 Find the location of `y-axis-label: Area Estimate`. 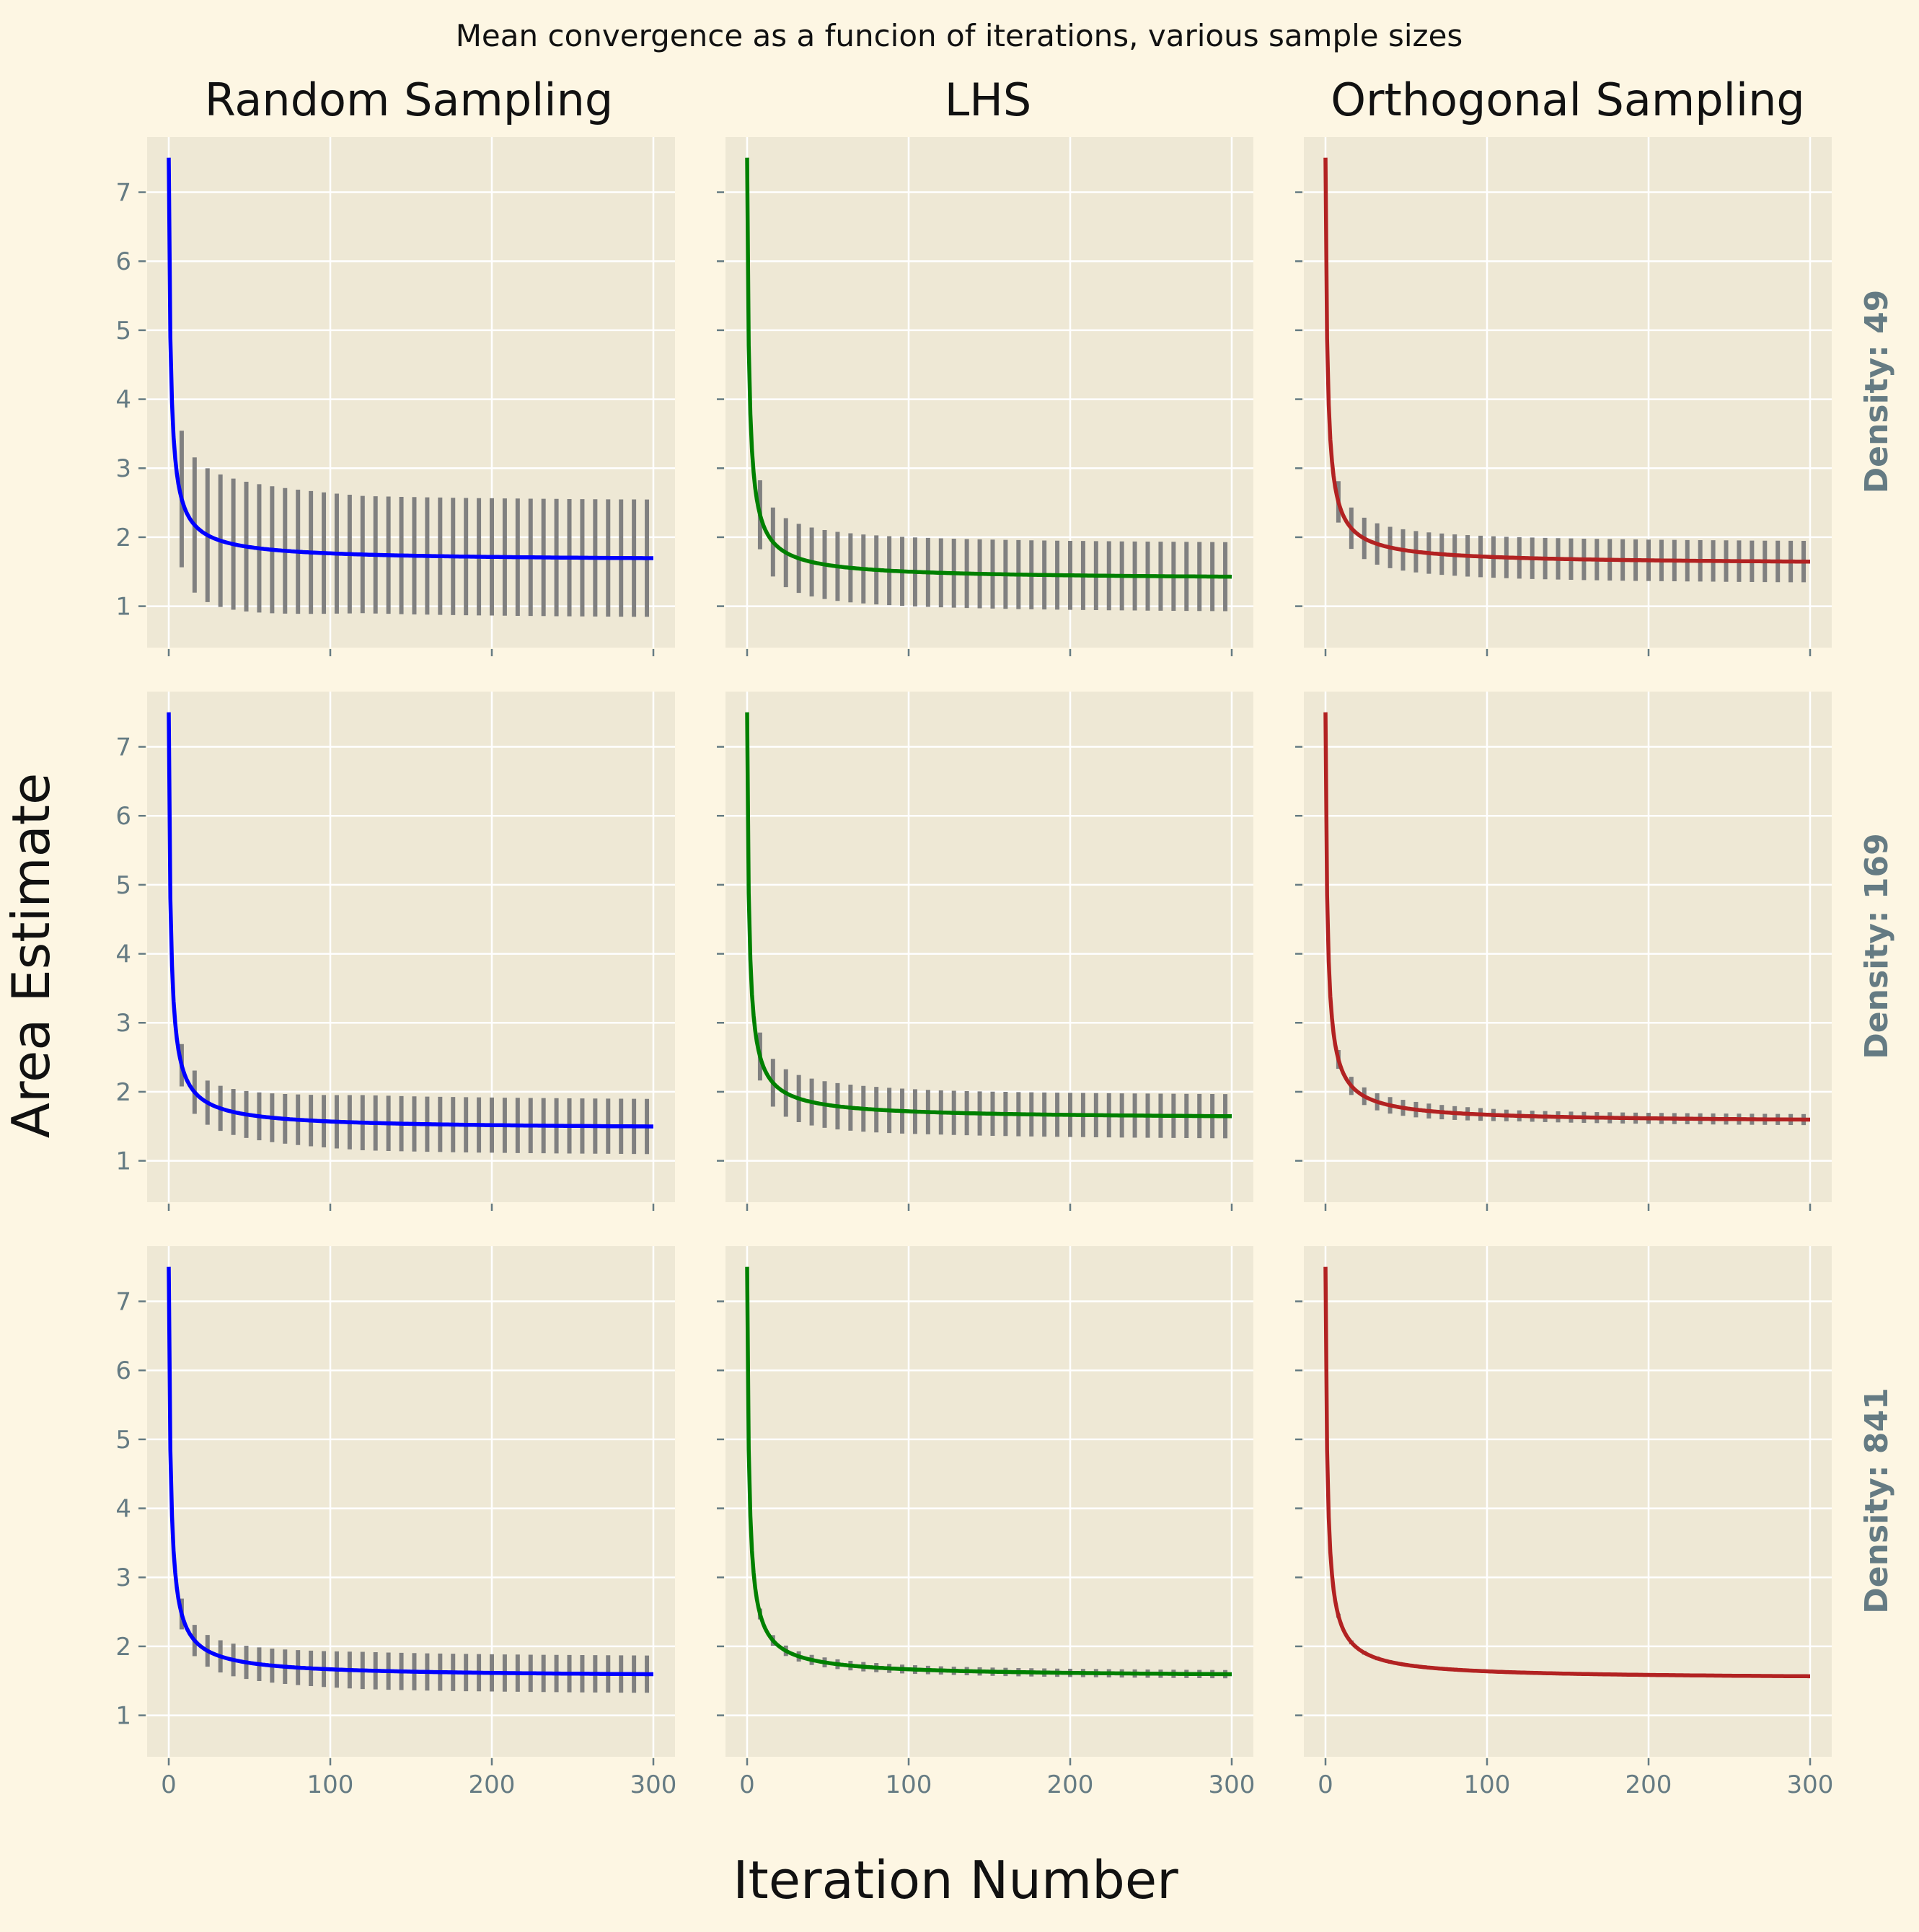

y-axis-label: Area Estimate is located at coordinates (31, 956).